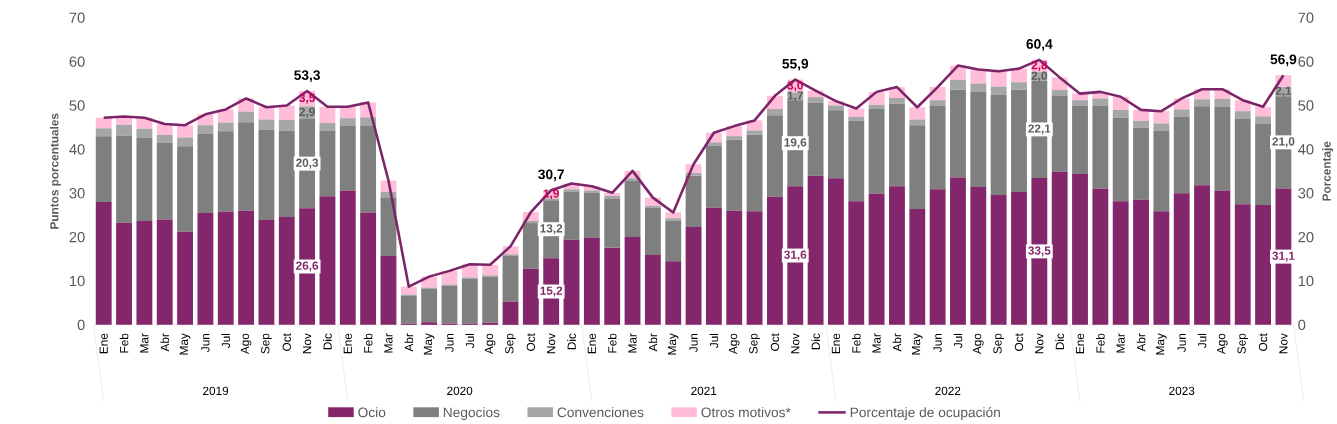 The width and height of the screenshot is (1337, 424). Describe the element at coordinates (1283, 60) in the screenshot. I see `data-label: 56,9` at that location.